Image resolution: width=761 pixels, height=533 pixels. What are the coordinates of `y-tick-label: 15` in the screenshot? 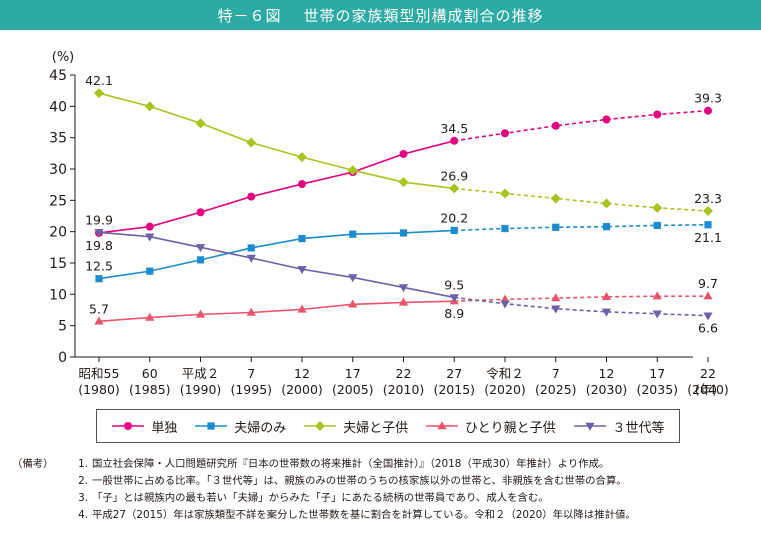 It's located at (58, 264).